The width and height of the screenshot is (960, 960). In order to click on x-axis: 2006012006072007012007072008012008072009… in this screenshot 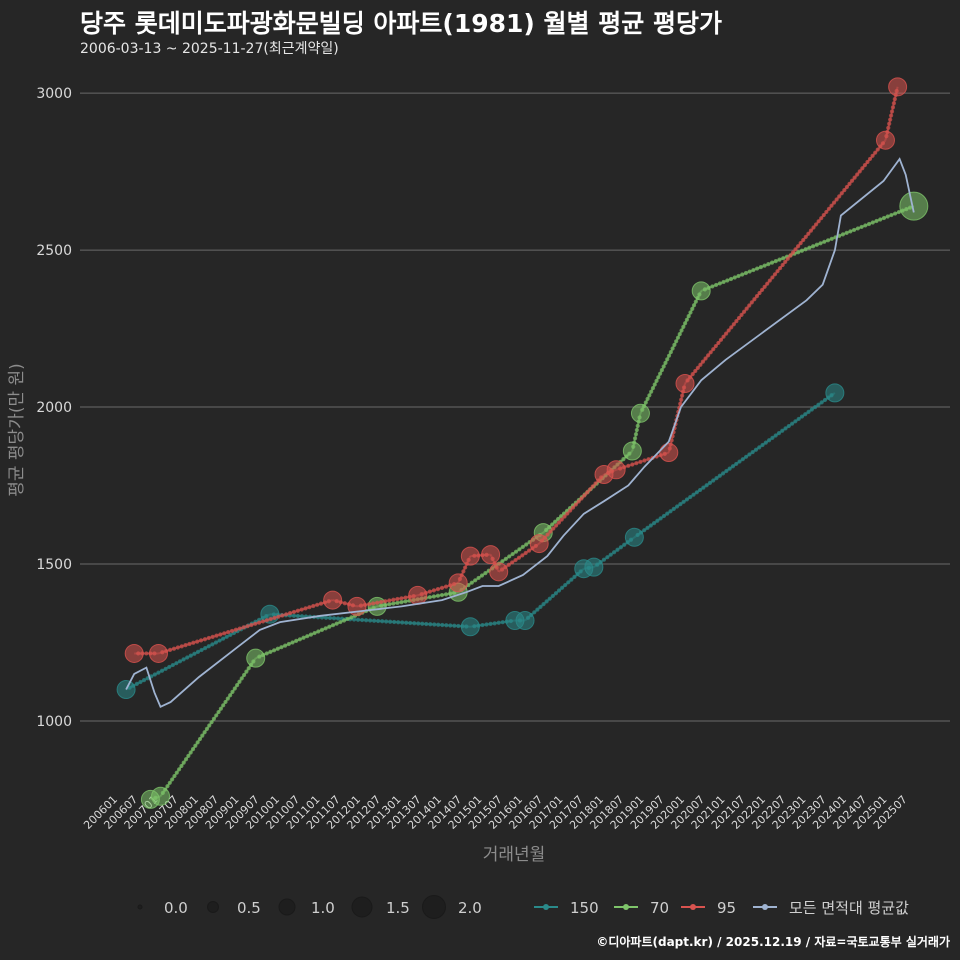, I will do `click(495, 812)`.